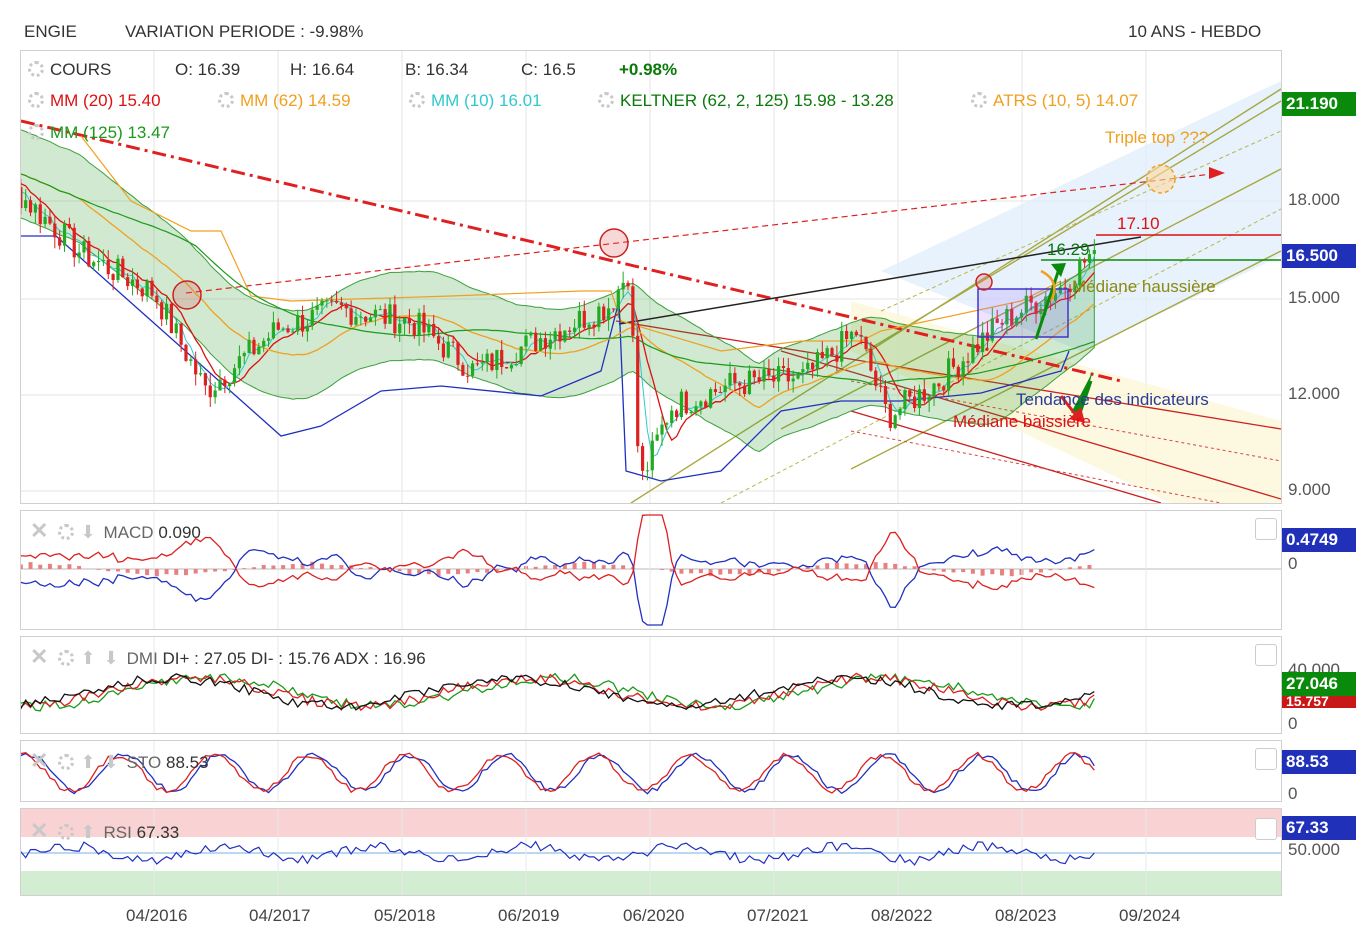 The image size is (1370, 948). What do you see at coordinates (1266, 529) in the screenshot?
I see `macd-checkbox` at bounding box center [1266, 529].